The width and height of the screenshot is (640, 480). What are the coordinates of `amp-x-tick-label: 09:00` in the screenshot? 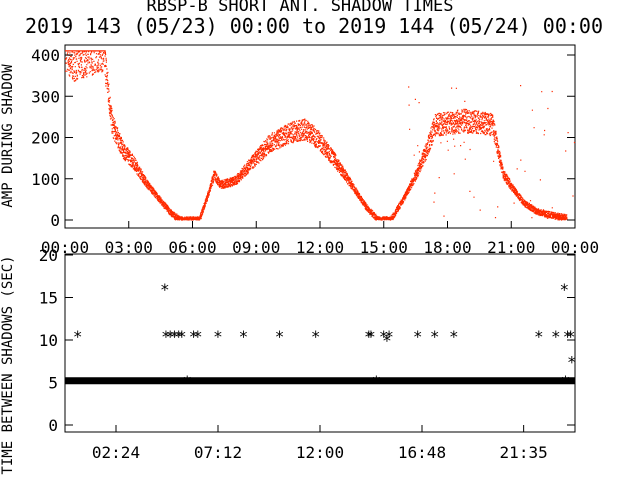 It's located at (256, 247).